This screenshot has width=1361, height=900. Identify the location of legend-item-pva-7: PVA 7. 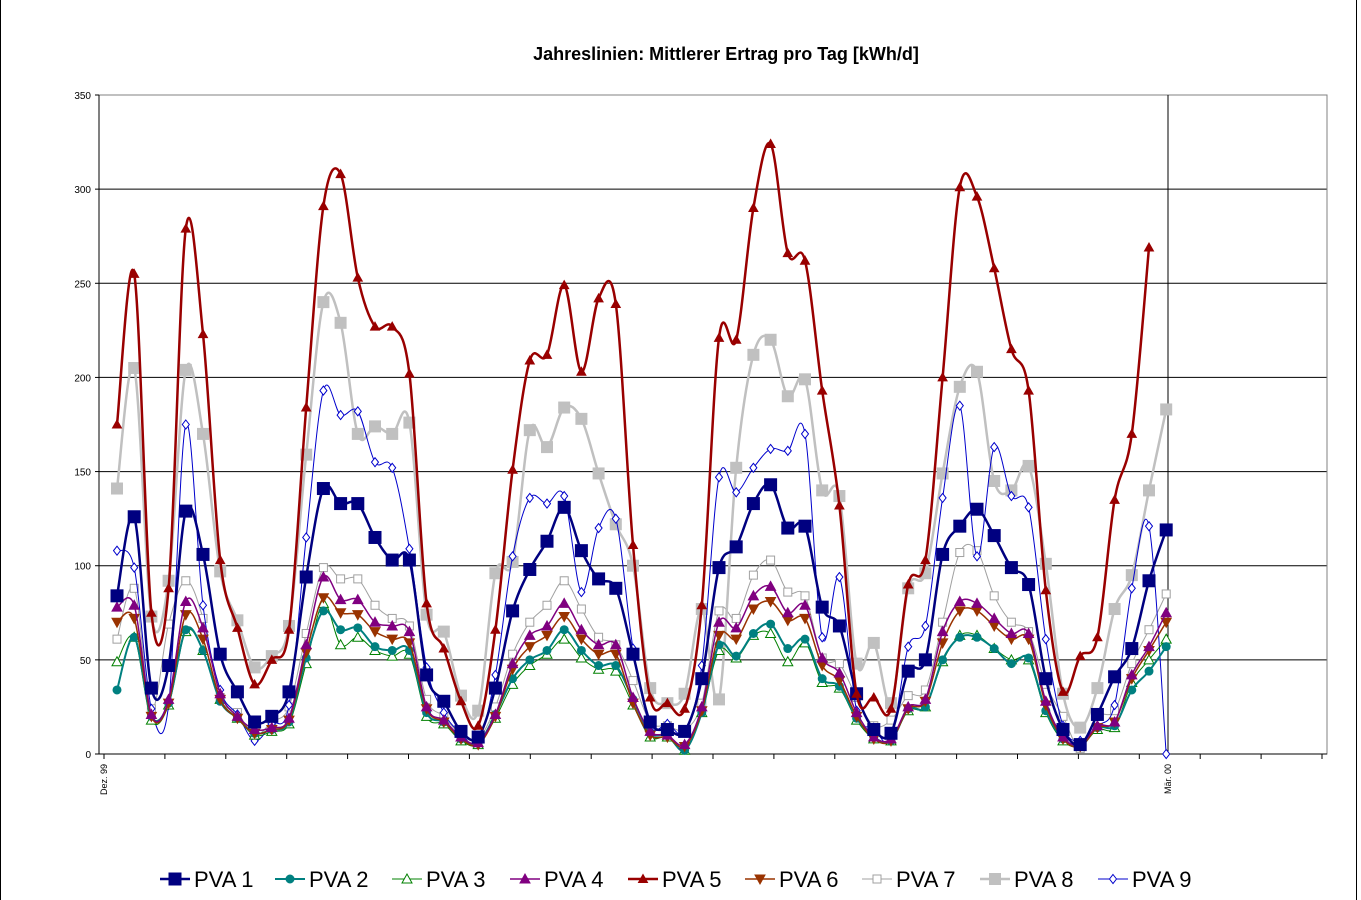
(909, 879).